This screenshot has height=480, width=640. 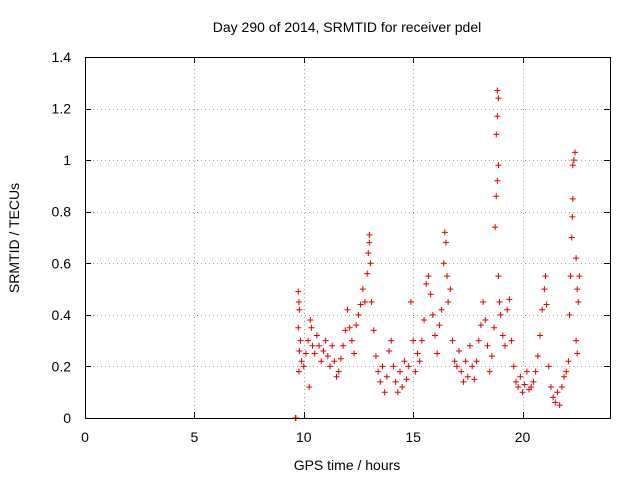 I want to click on y-tick-label: 0.6, so click(x=62, y=263).